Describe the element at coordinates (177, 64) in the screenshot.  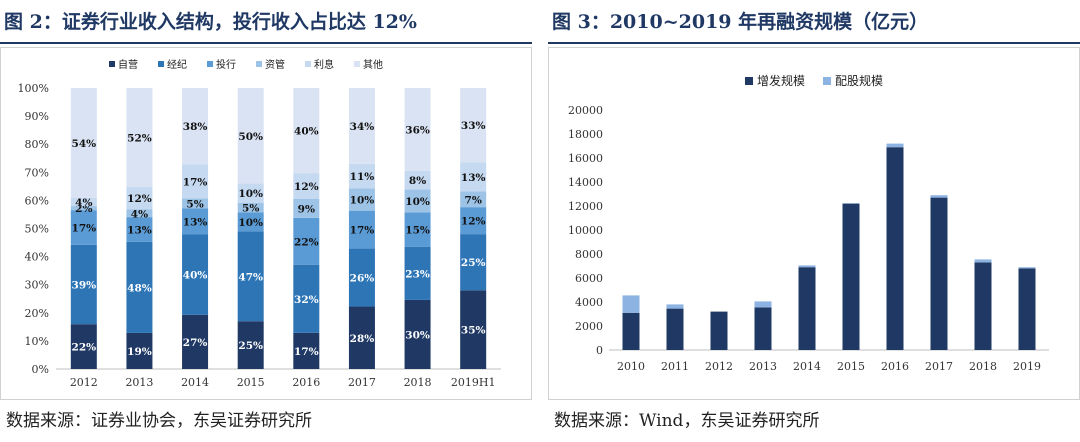
I see `legend-label: 经纪` at that location.